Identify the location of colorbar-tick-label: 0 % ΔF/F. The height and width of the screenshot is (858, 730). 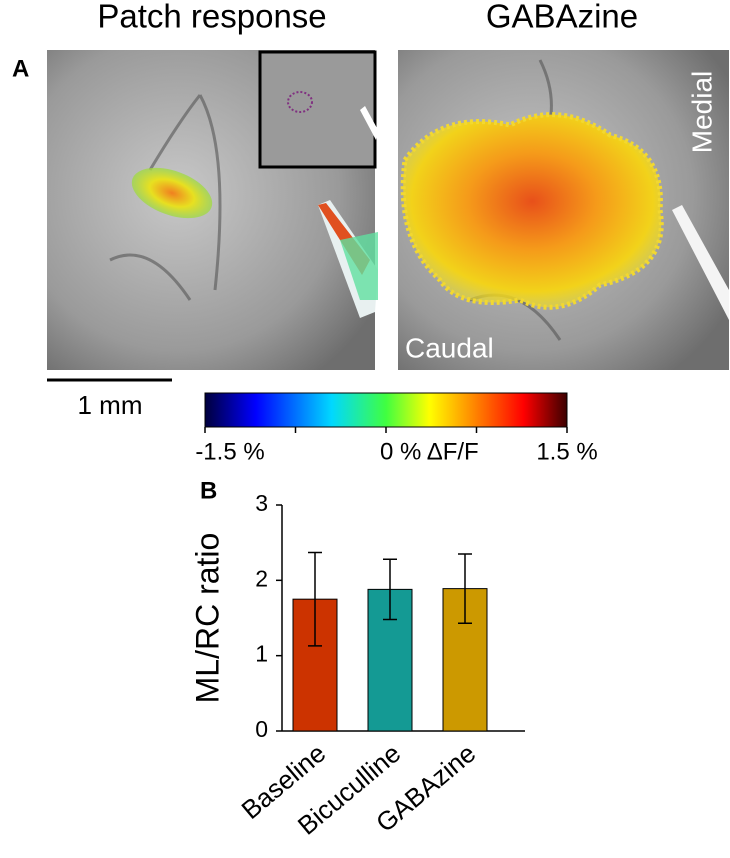
(429, 451).